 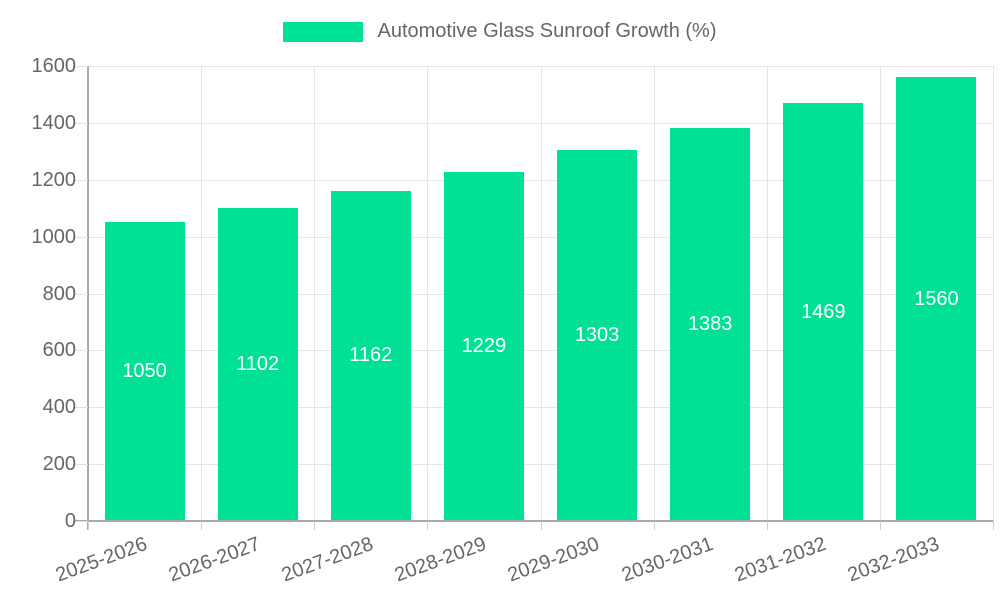 What do you see at coordinates (54, 66) in the screenshot?
I see `y-tick-label: 1600` at bounding box center [54, 66].